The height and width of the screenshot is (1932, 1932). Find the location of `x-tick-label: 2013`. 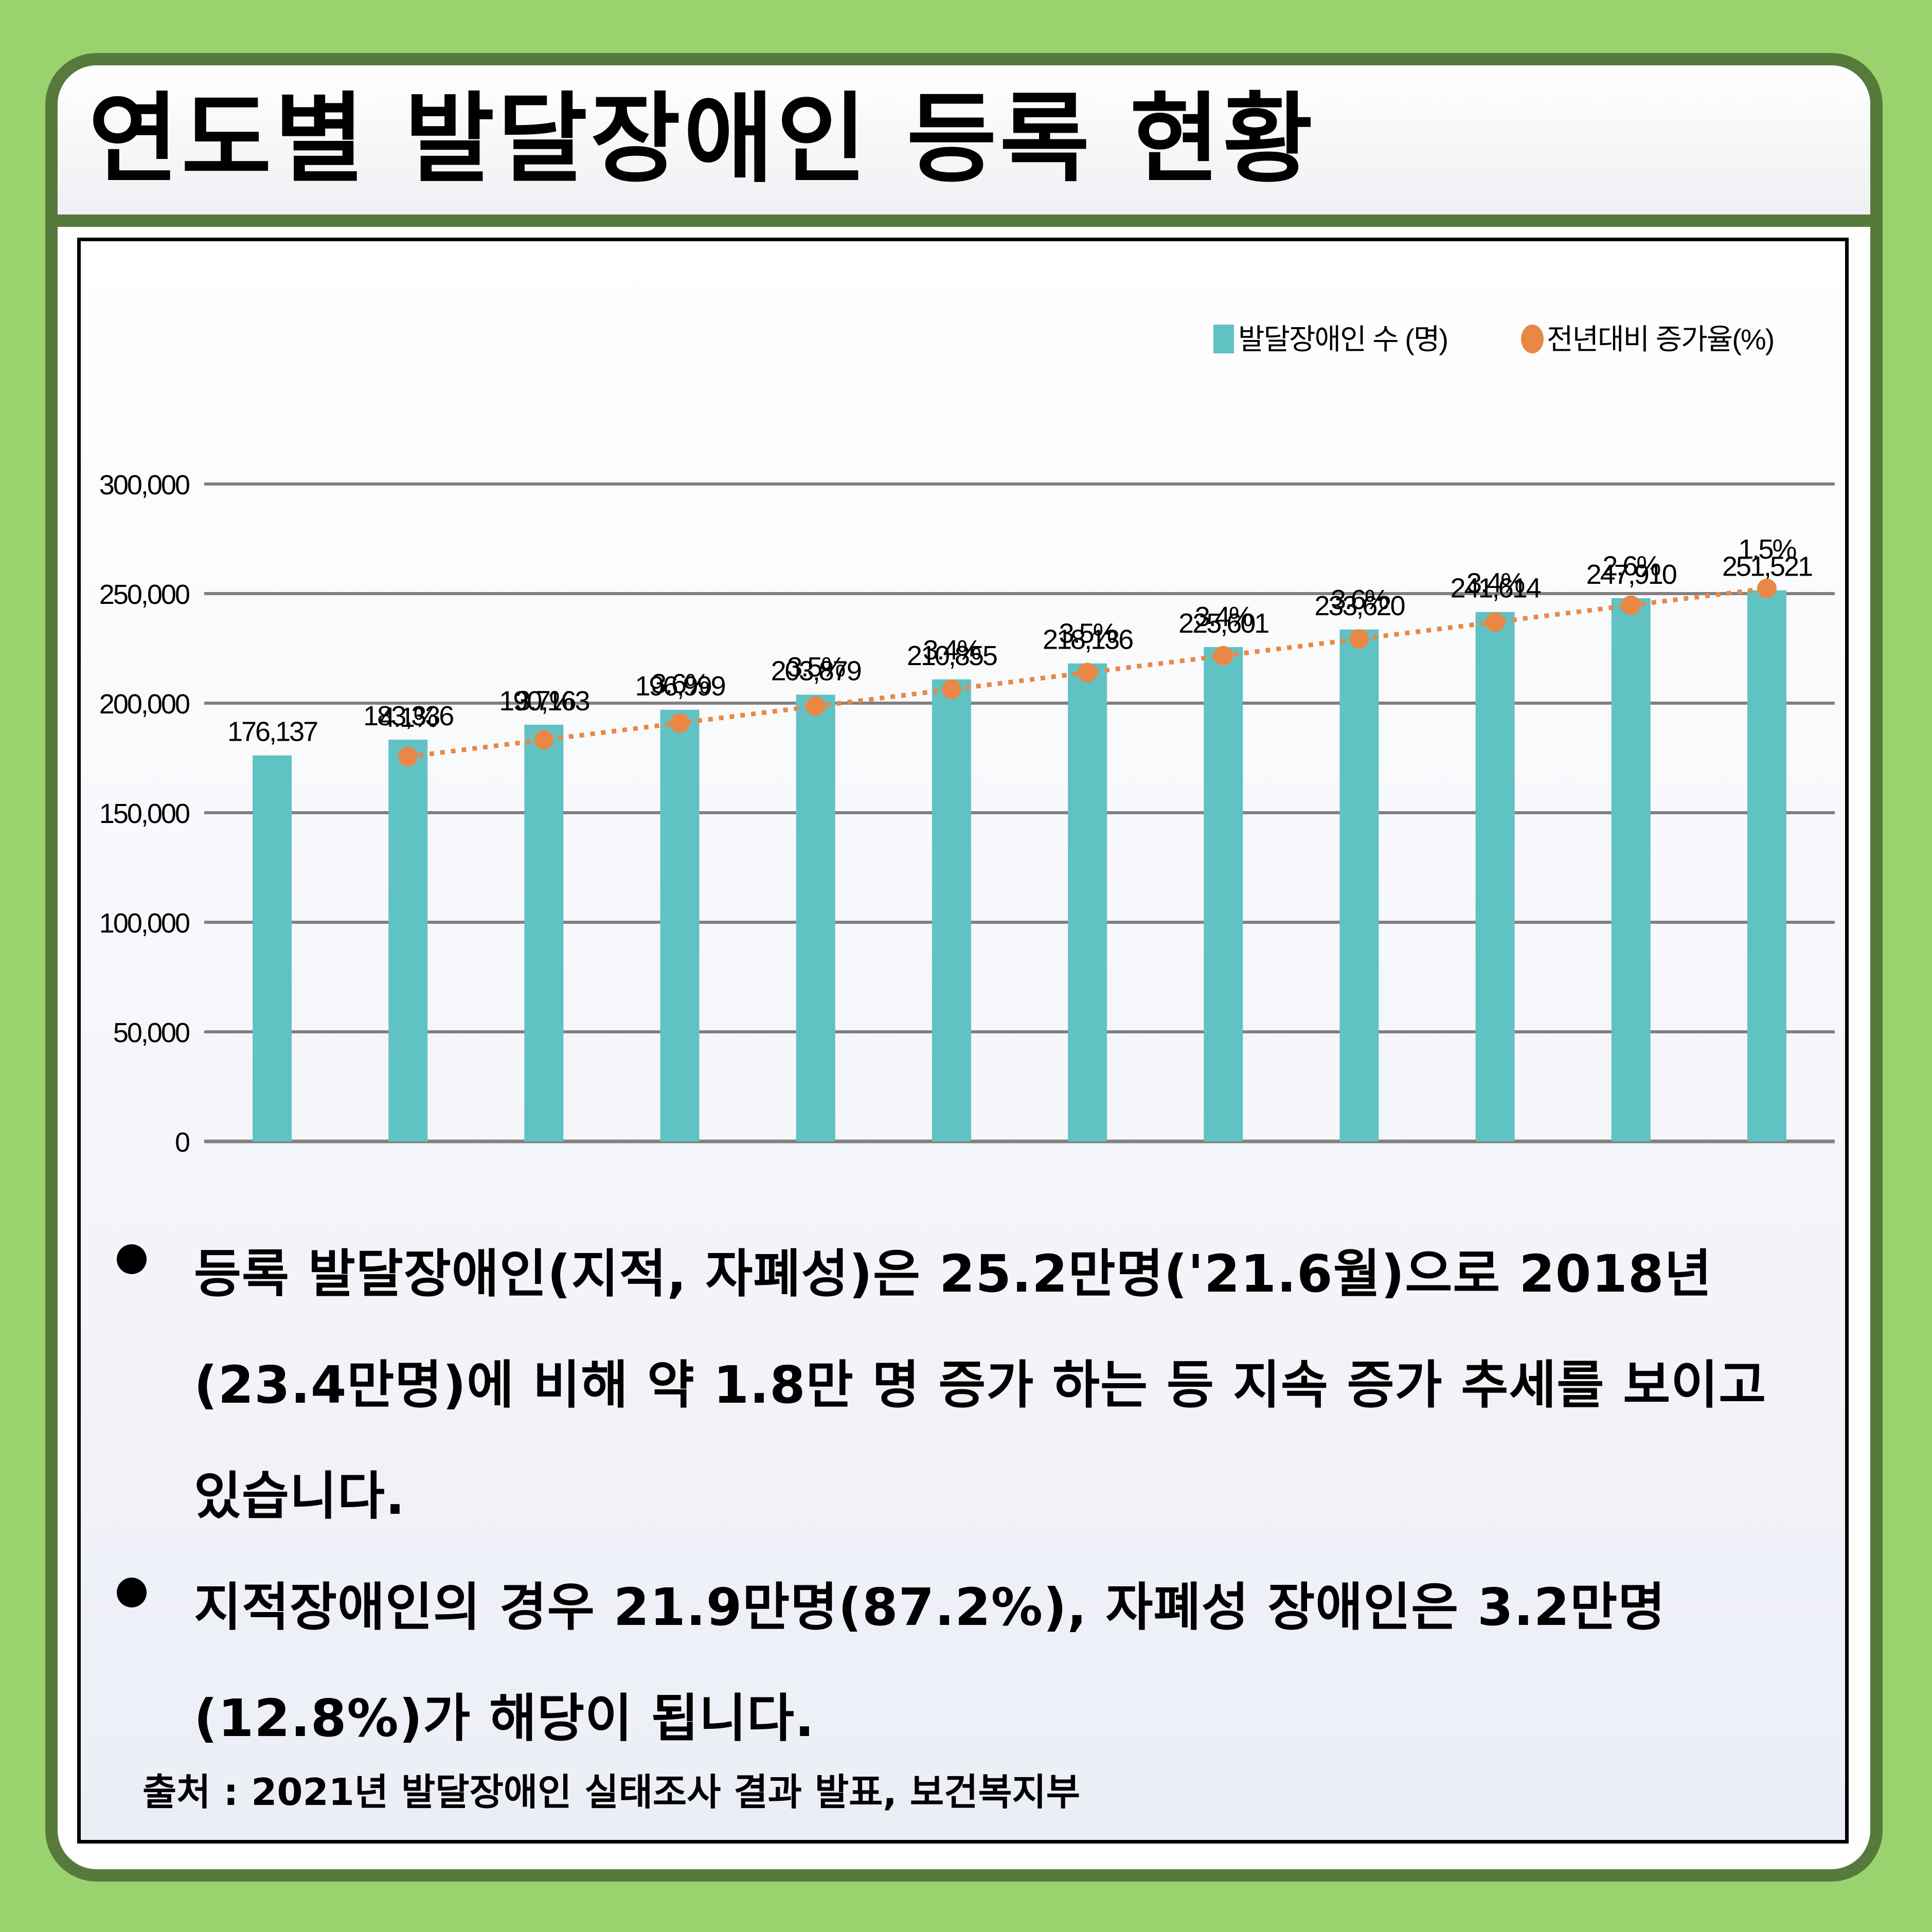

x-tick-label: 2013 is located at coordinates (680, 1193).